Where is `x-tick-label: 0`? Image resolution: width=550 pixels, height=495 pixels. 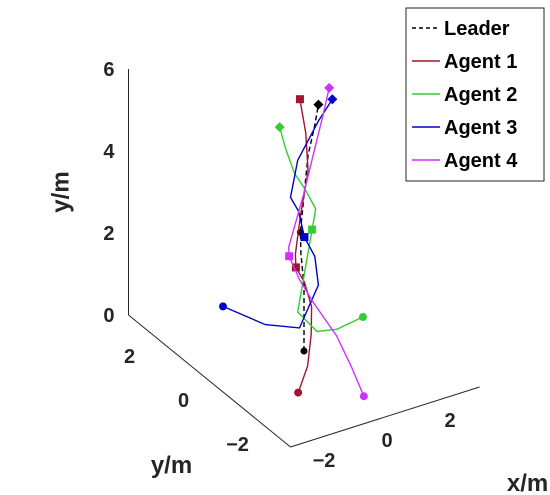 x-tick-label: 0 is located at coordinates (386, 441).